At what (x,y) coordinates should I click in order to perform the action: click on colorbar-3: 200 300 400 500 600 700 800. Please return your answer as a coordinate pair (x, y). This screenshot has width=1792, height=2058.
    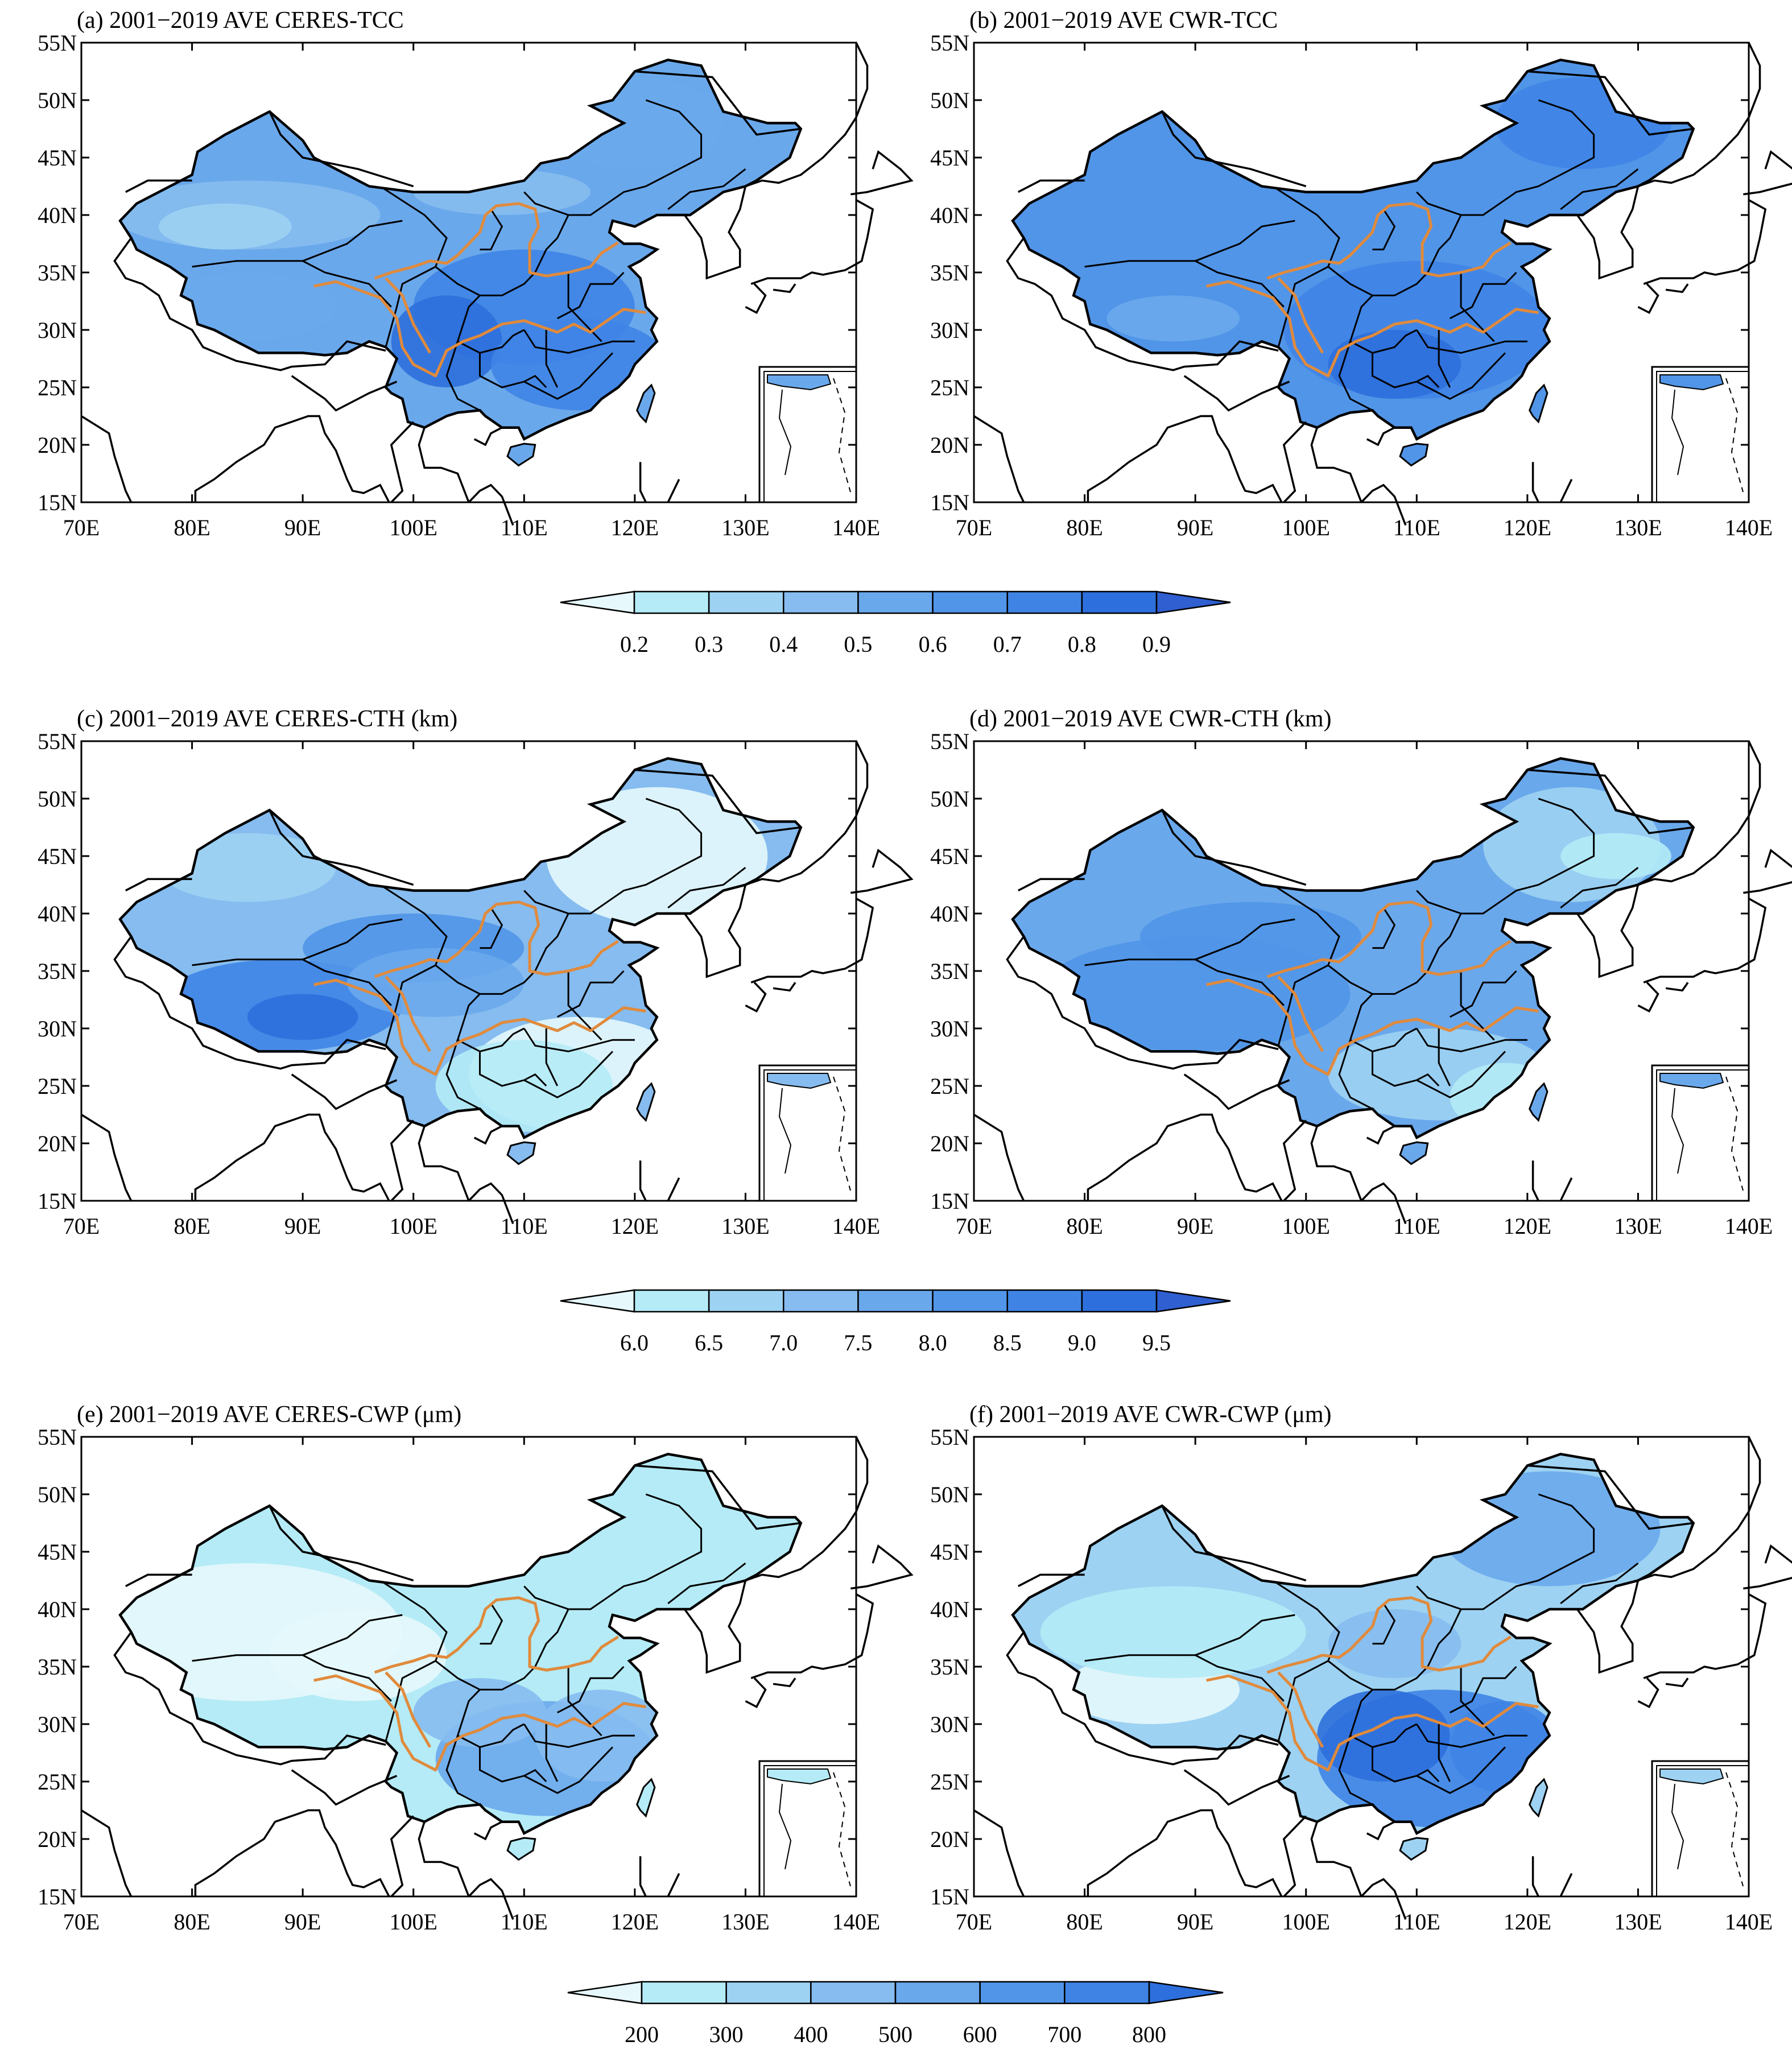
    Looking at the image, I should click on (895, 2014).